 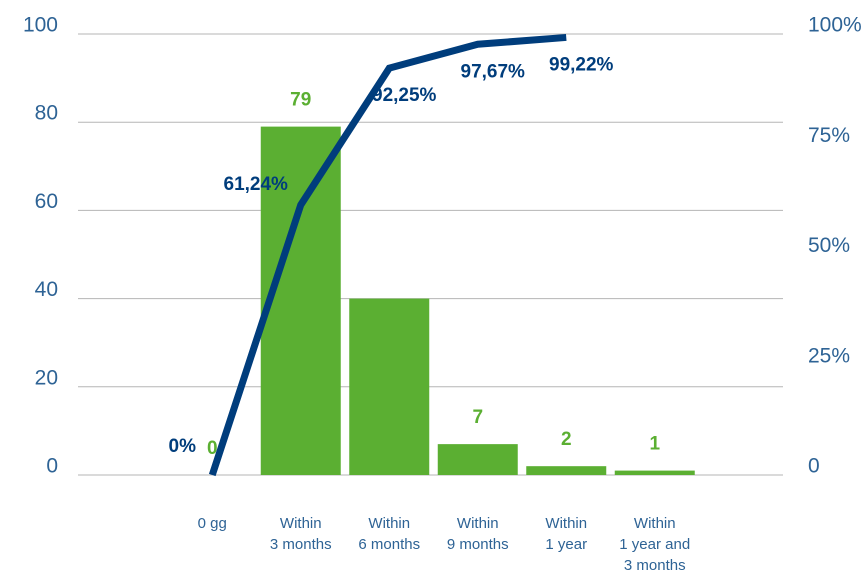 I want to click on x-tick-label: Within 6 months, so click(x=389, y=534).